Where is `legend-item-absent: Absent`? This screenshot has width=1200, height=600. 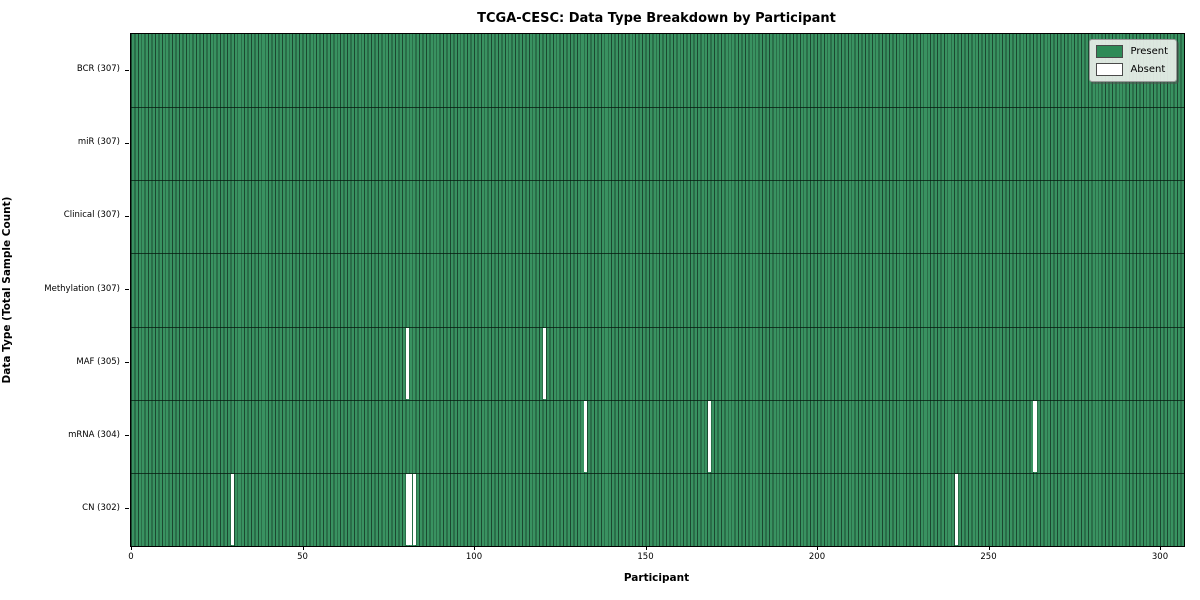
legend-item-absent: Absent is located at coordinates (1132, 69).